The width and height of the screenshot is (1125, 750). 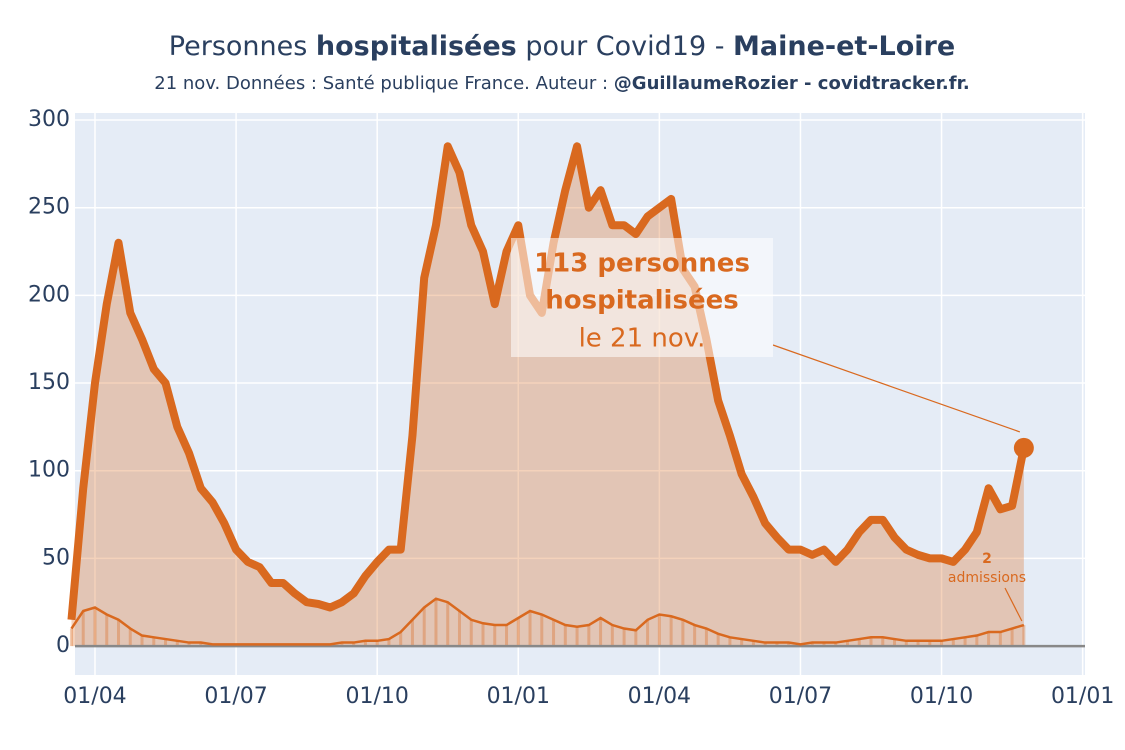 I want to click on y-tick-label: 300, so click(x=49, y=119).